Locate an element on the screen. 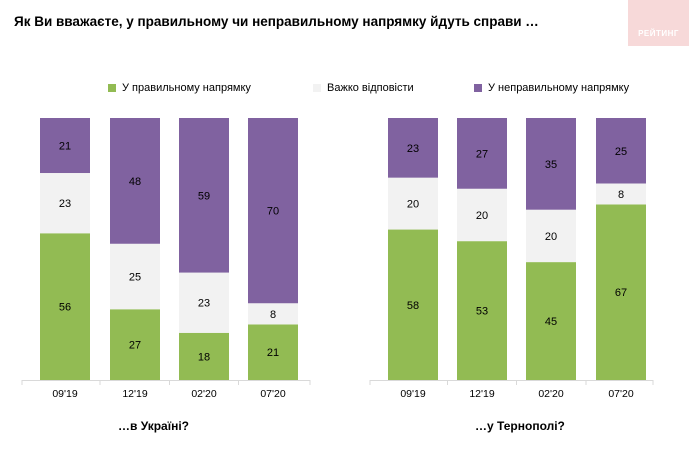 This screenshot has width=689, height=449. legend-item-hard: Важко відповісти is located at coordinates (363, 88).